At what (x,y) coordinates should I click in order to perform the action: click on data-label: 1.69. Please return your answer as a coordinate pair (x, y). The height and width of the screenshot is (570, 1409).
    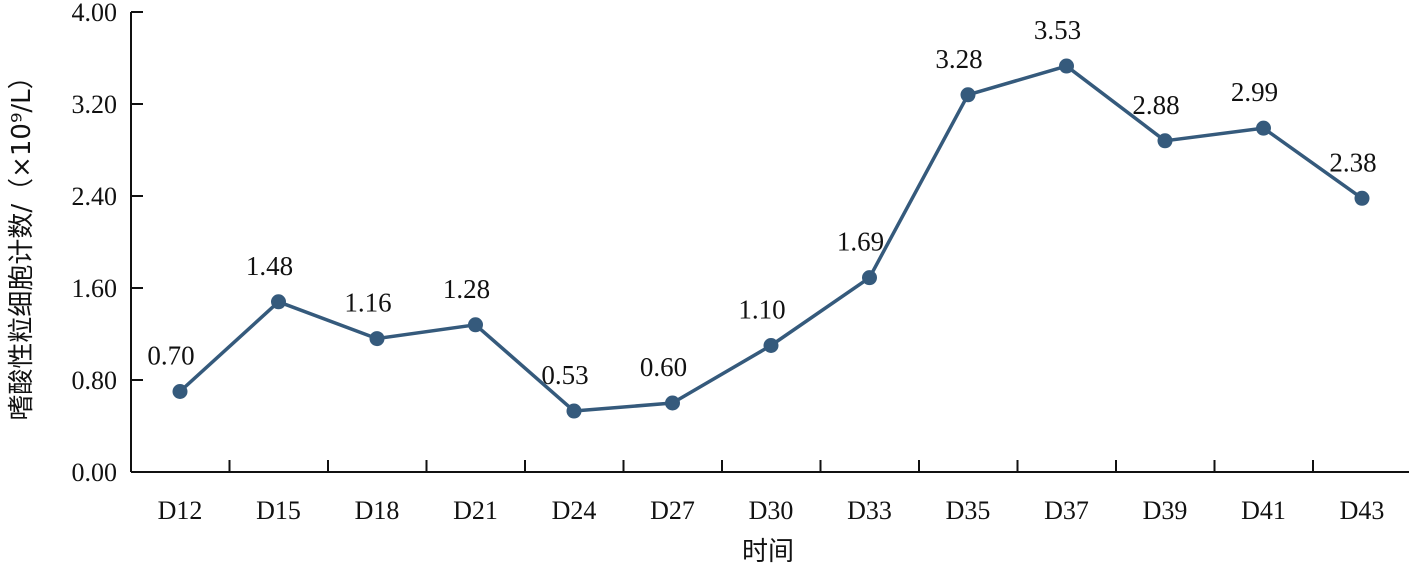
    Looking at the image, I should click on (860, 242).